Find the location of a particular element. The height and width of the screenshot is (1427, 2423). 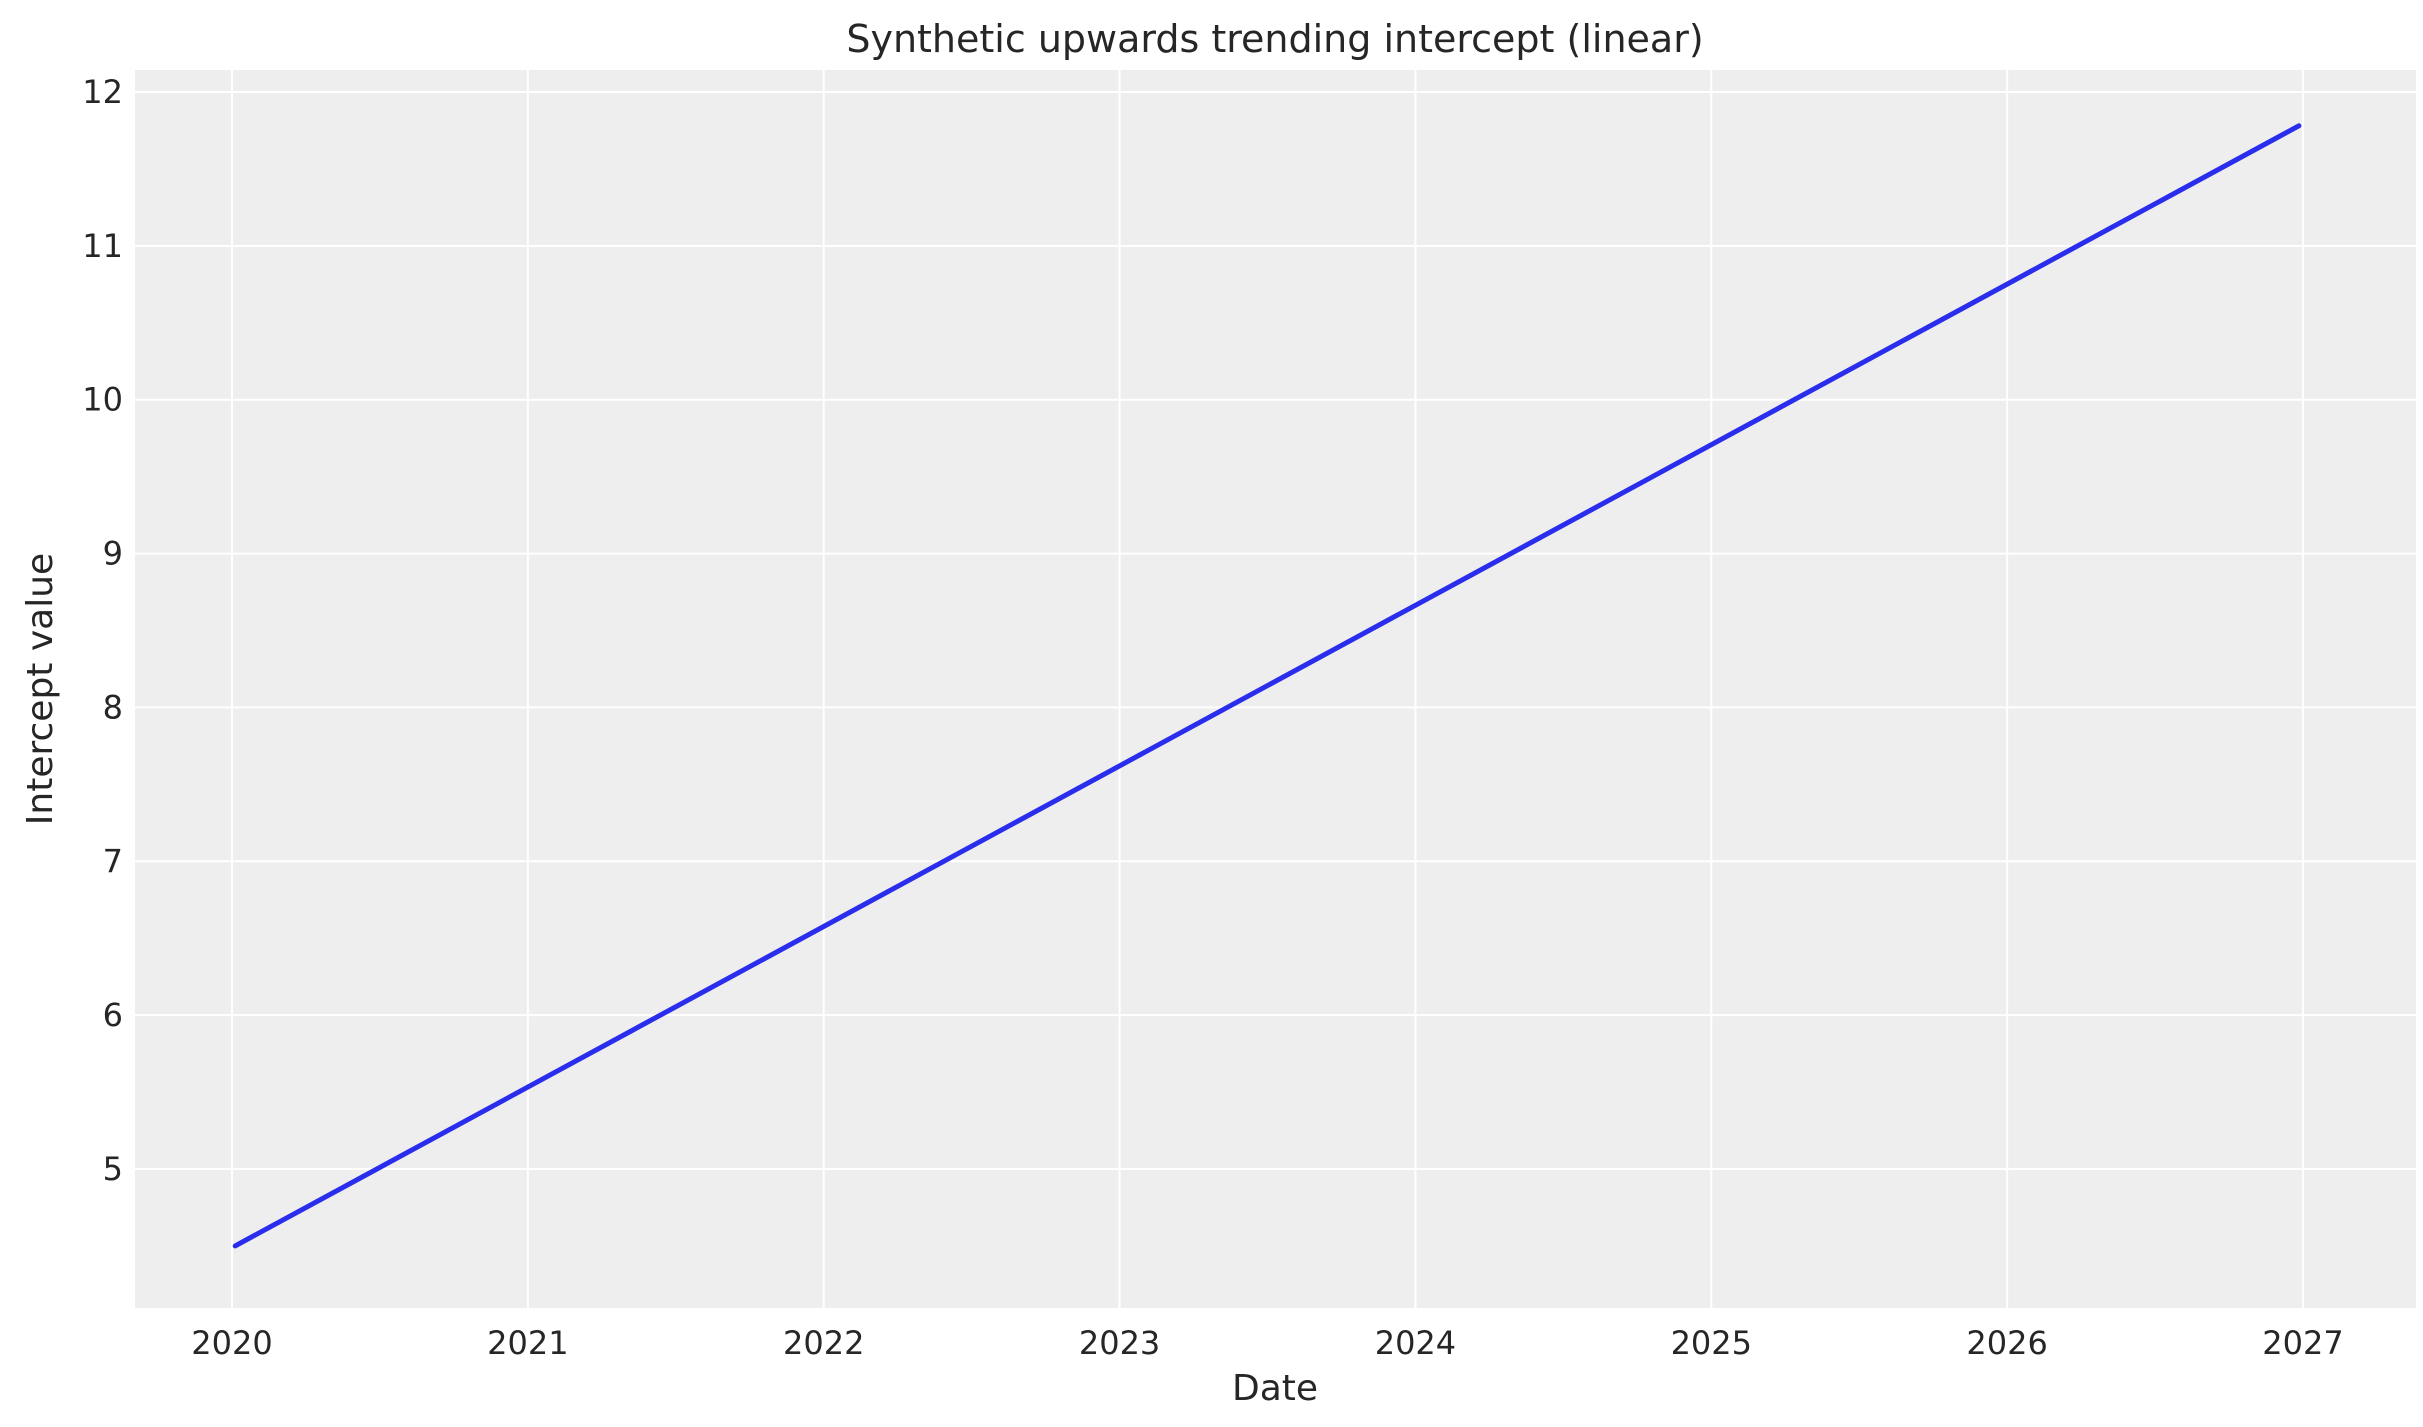

y-tick-label: 9 is located at coordinates (113, 554).